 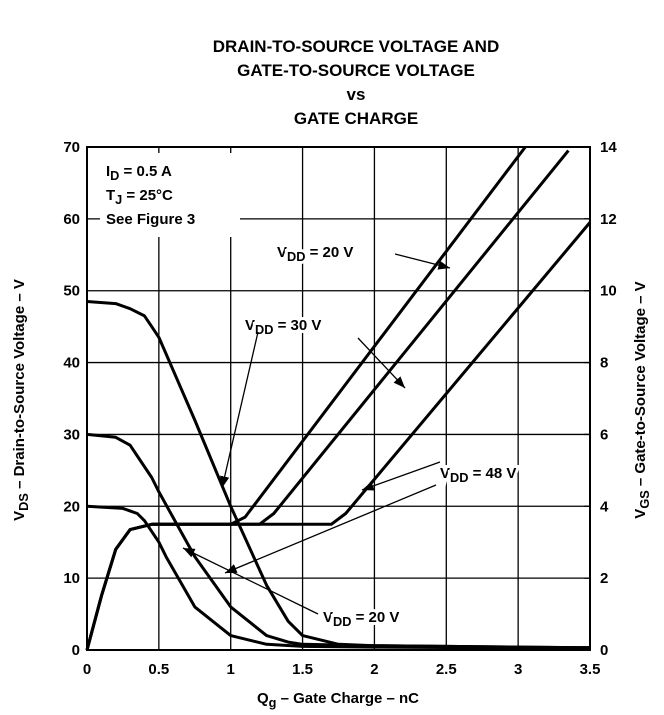 I want to click on y-axis-label-rest: – Drain-to-Source Voltage – V, so click(x=19, y=386).